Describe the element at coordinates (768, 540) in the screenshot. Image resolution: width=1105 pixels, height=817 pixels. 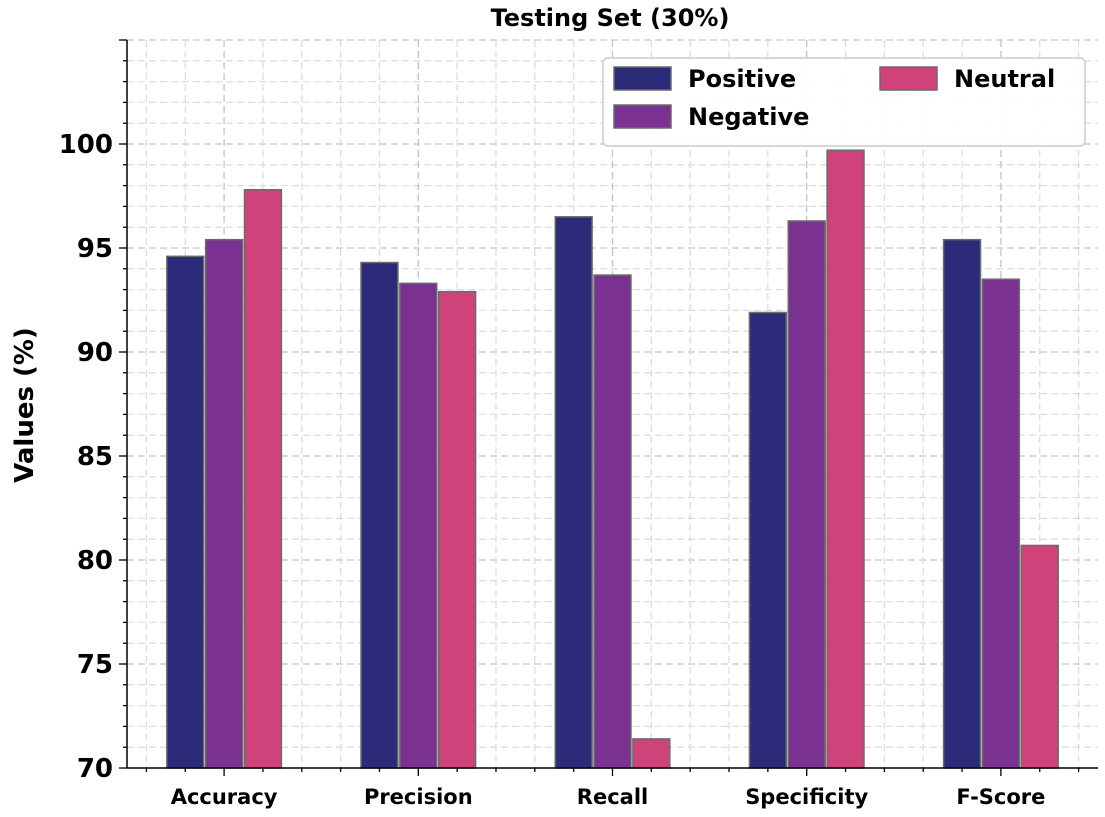
I see `bar-positive-specificity` at that location.